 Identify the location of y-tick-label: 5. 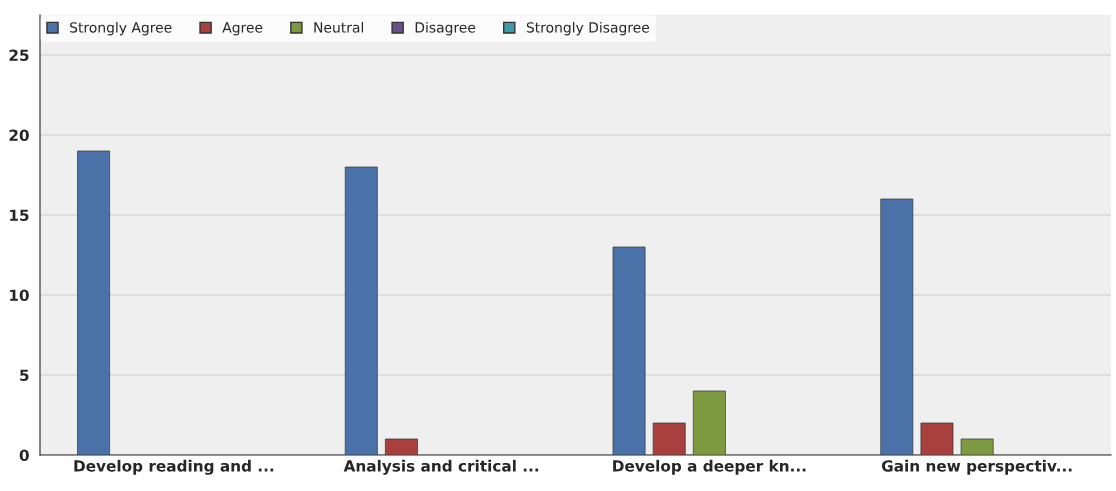
(24, 375).